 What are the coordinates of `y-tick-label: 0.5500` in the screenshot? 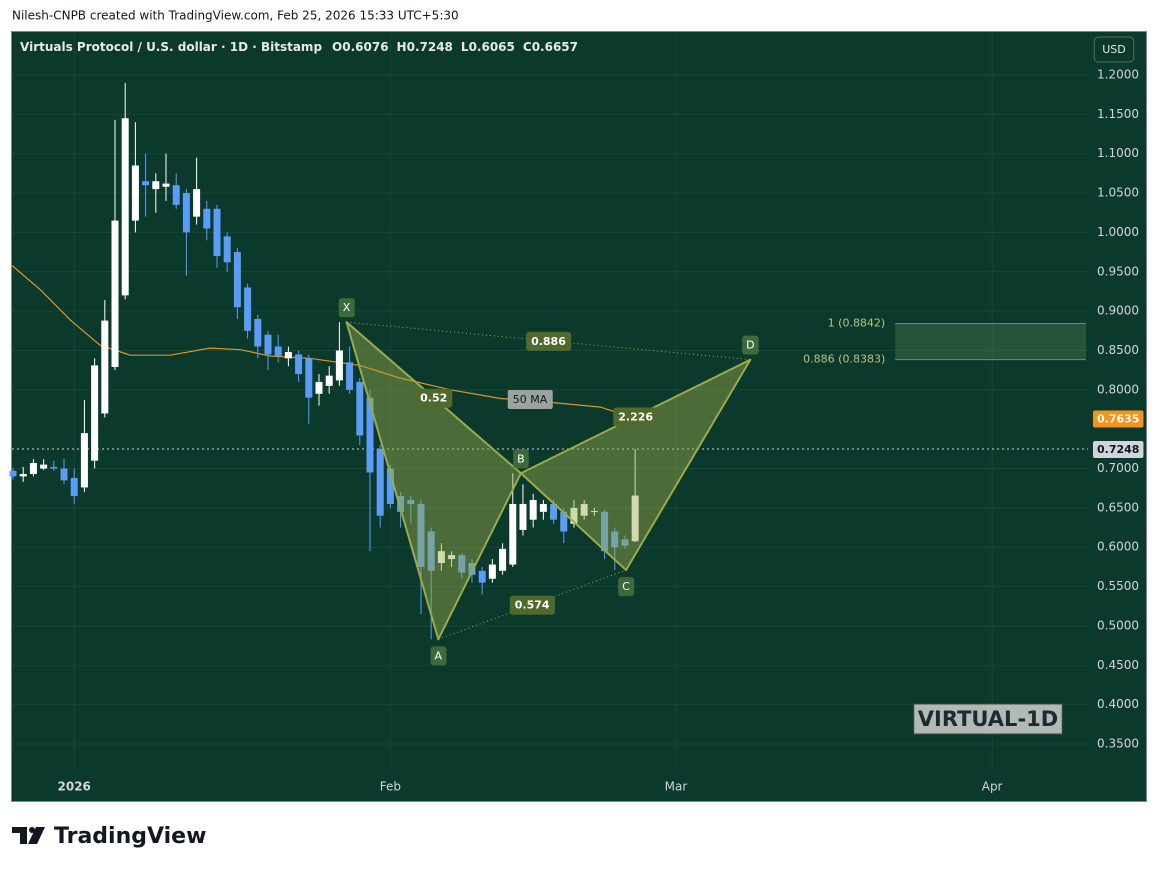 It's located at (1118, 586).